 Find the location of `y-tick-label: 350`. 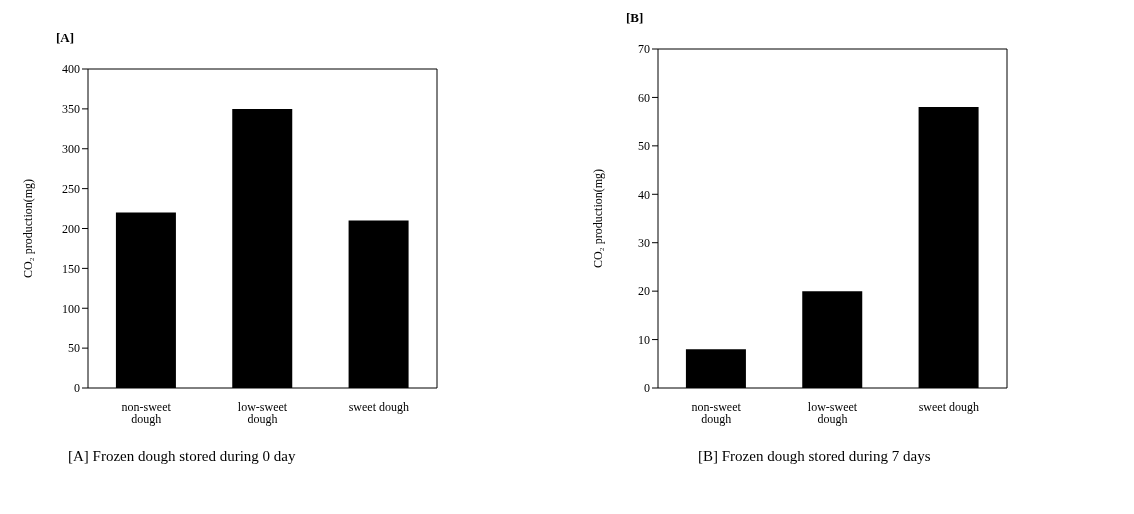

y-tick-label: 350 is located at coordinates (71, 109).